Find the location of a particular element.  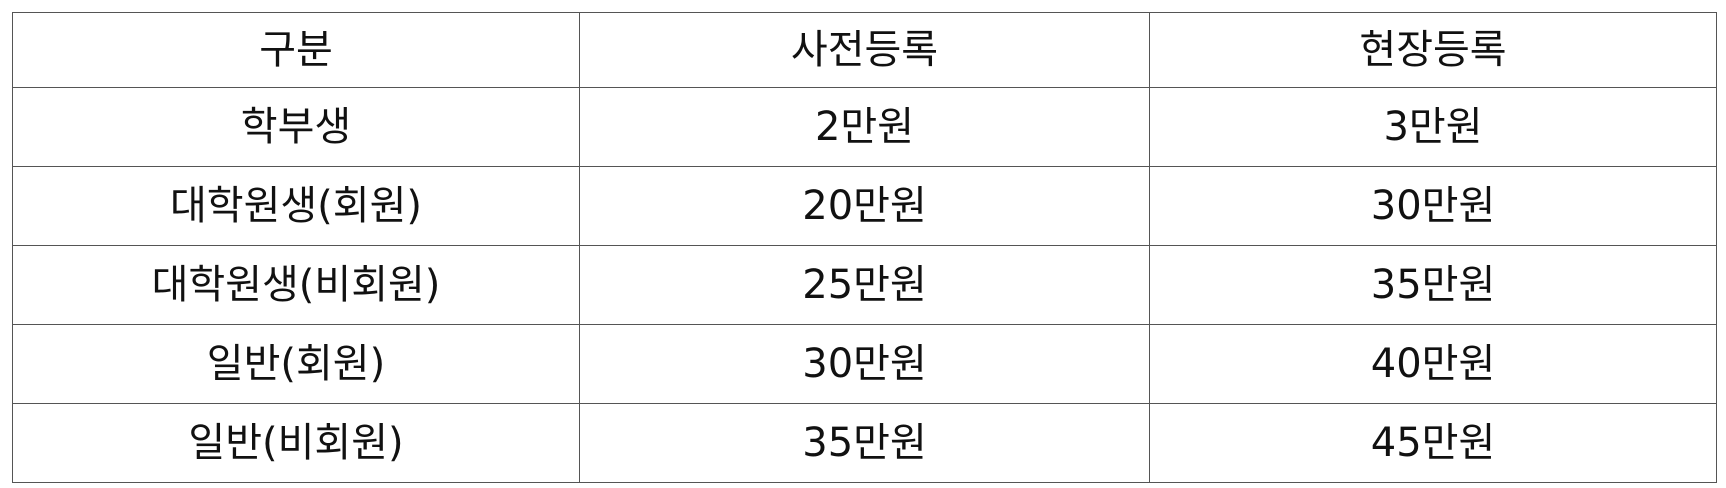

onsite-registration-fee-cell: 35만원 is located at coordinates (1433, 285).